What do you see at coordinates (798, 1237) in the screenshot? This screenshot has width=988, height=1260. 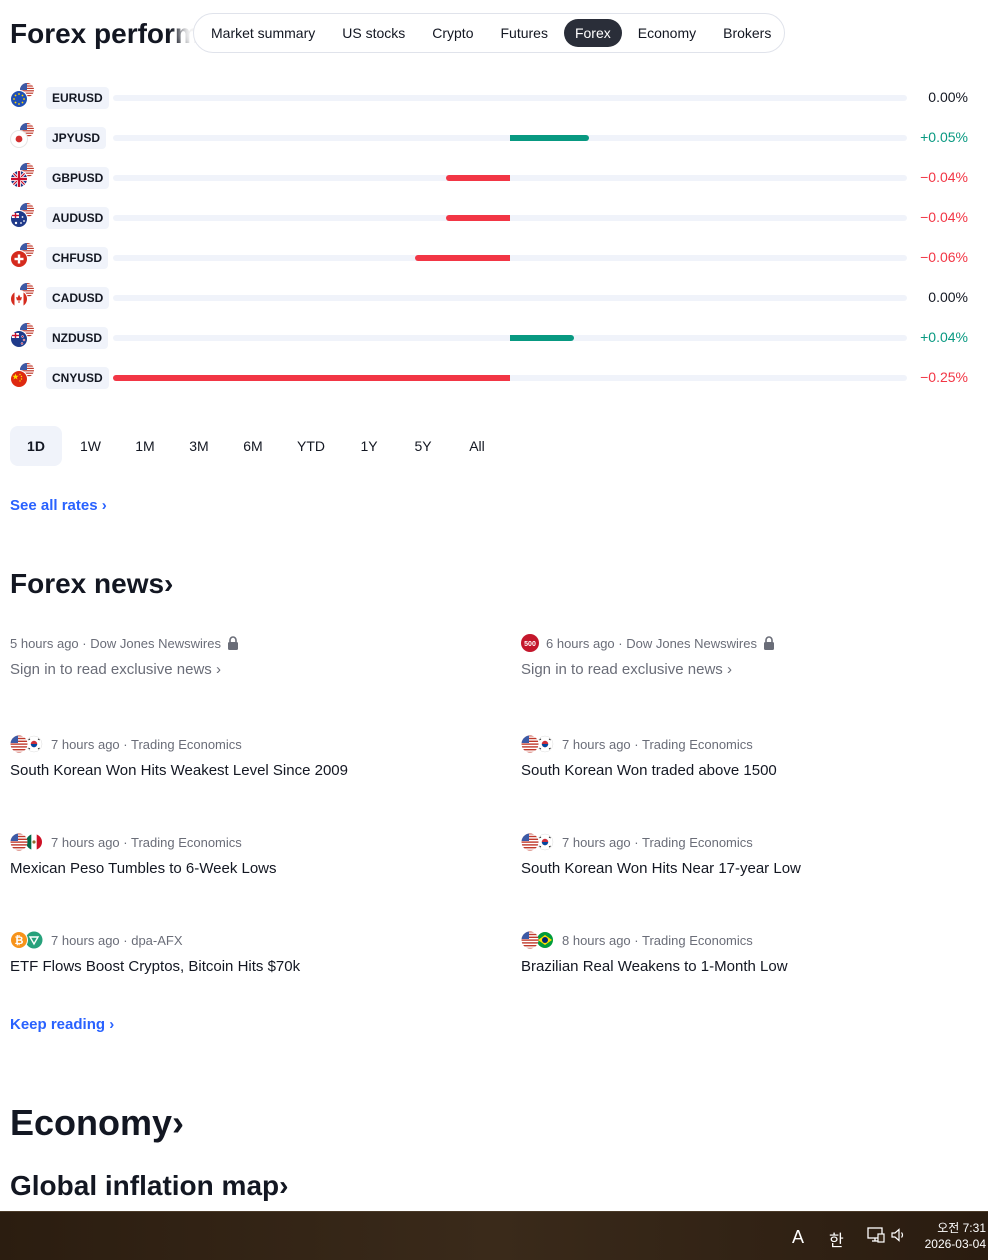 I see `ime-english-indicator: A` at bounding box center [798, 1237].